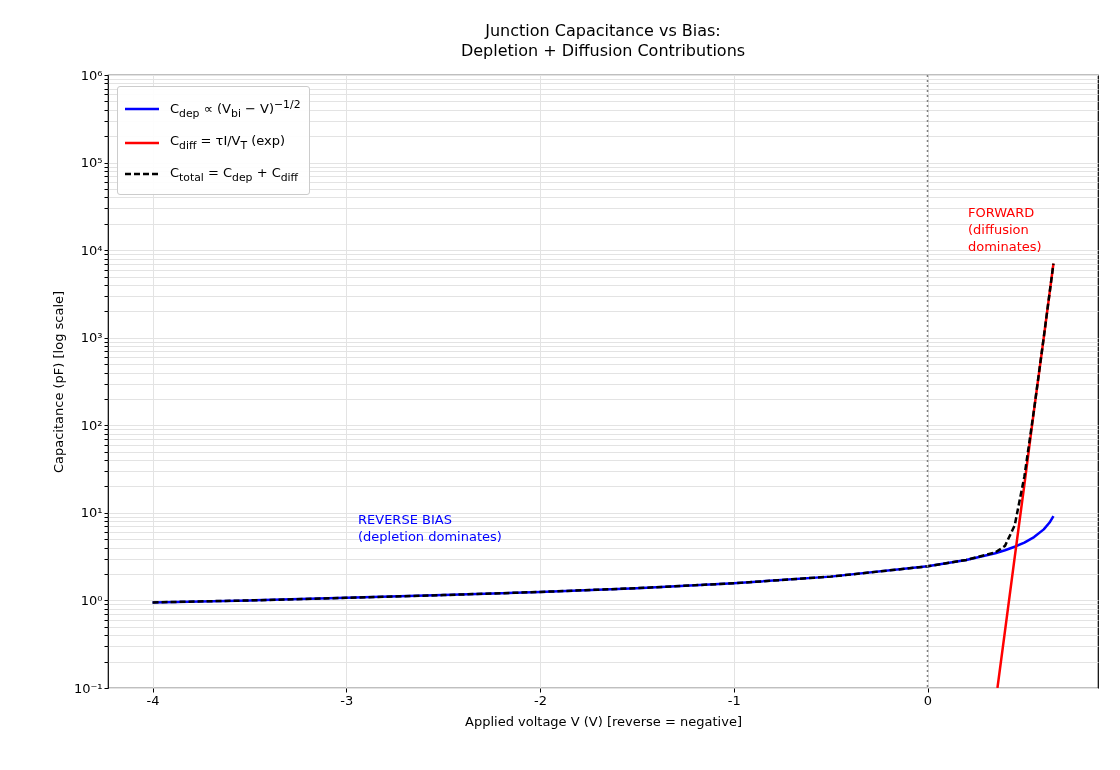 The image size is (1120, 770). I want to click on y-tick-label: 10⁶, so click(91, 75).